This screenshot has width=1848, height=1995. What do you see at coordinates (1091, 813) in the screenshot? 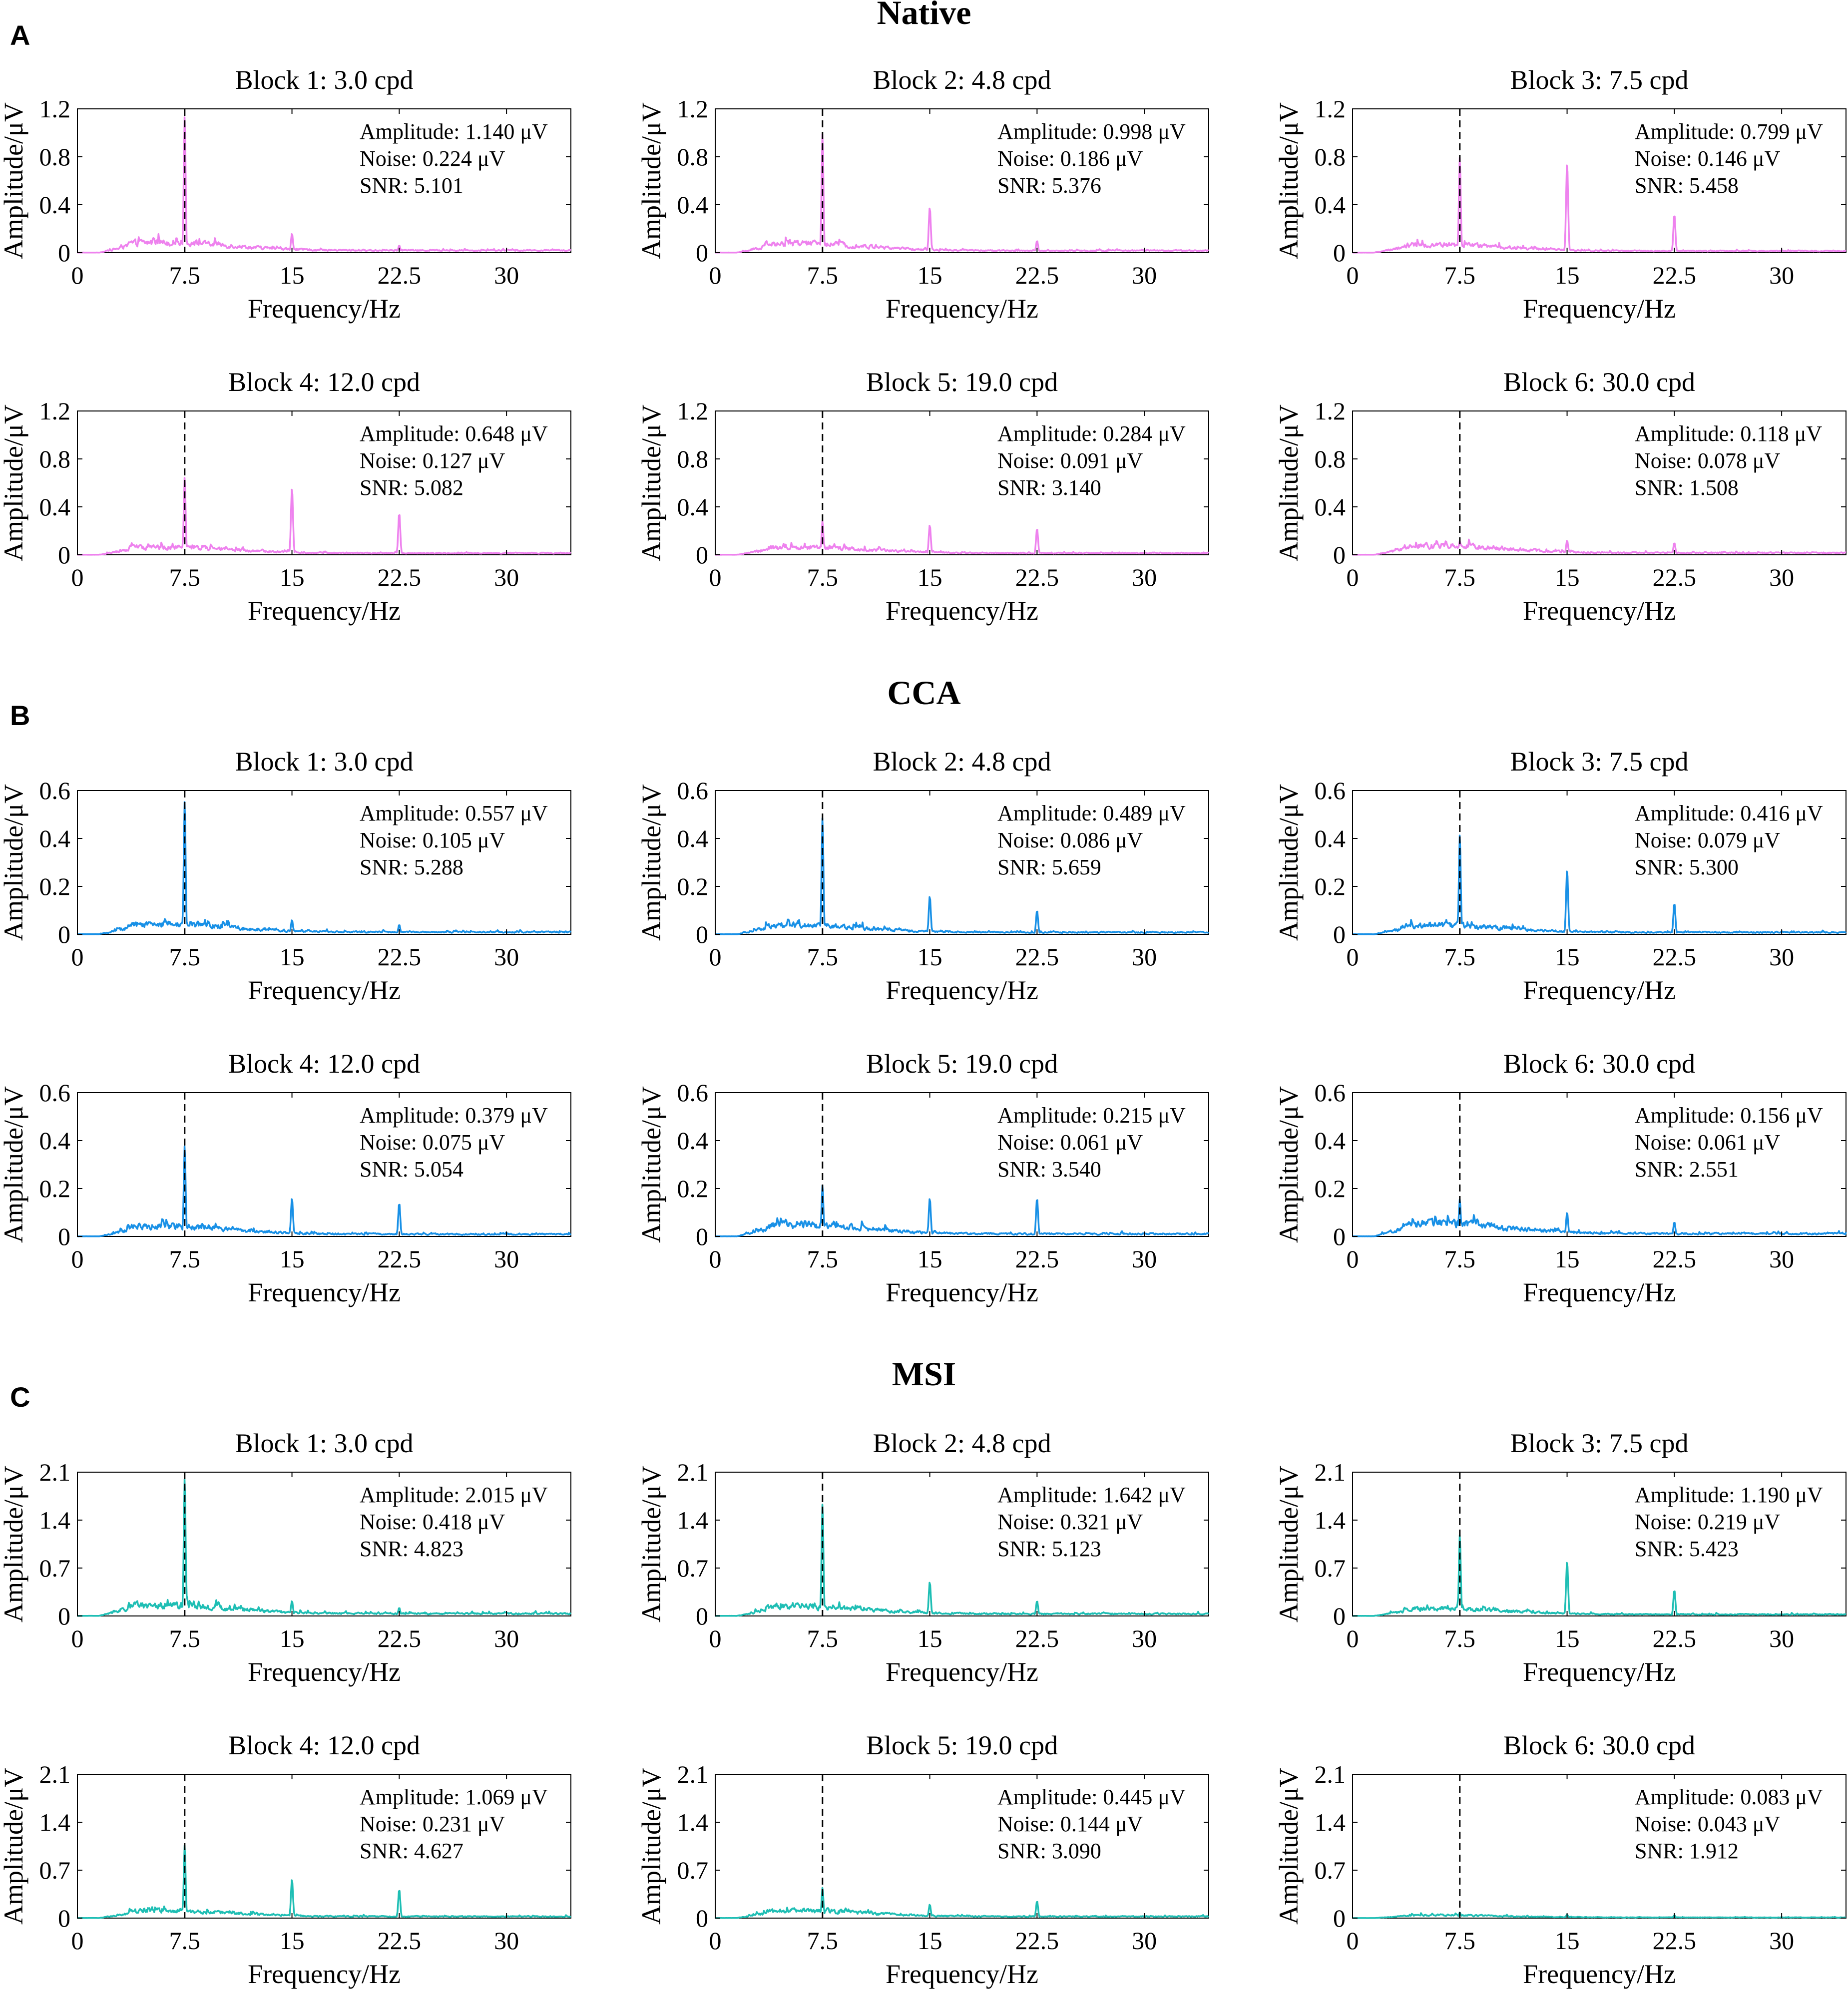
I see `annotation-text: Amplitude: 0.489 μV` at bounding box center [1091, 813].